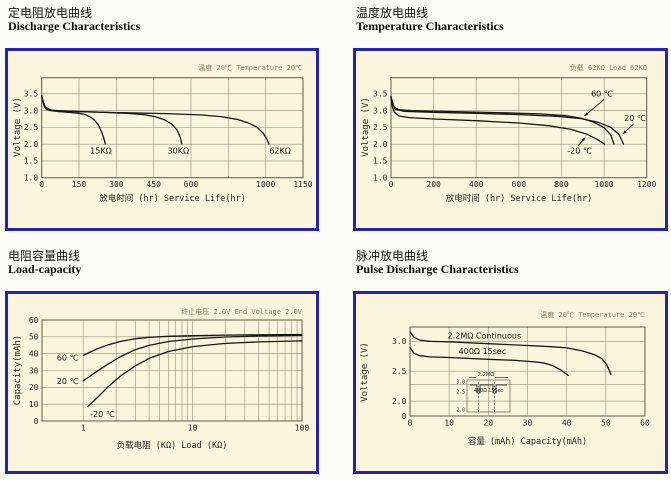 This screenshot has width=671, height=480. Describe the element at coordinates (74, 26) in the screenshot. I see `chart1-title-en: Discharge Characteristics` at that location.